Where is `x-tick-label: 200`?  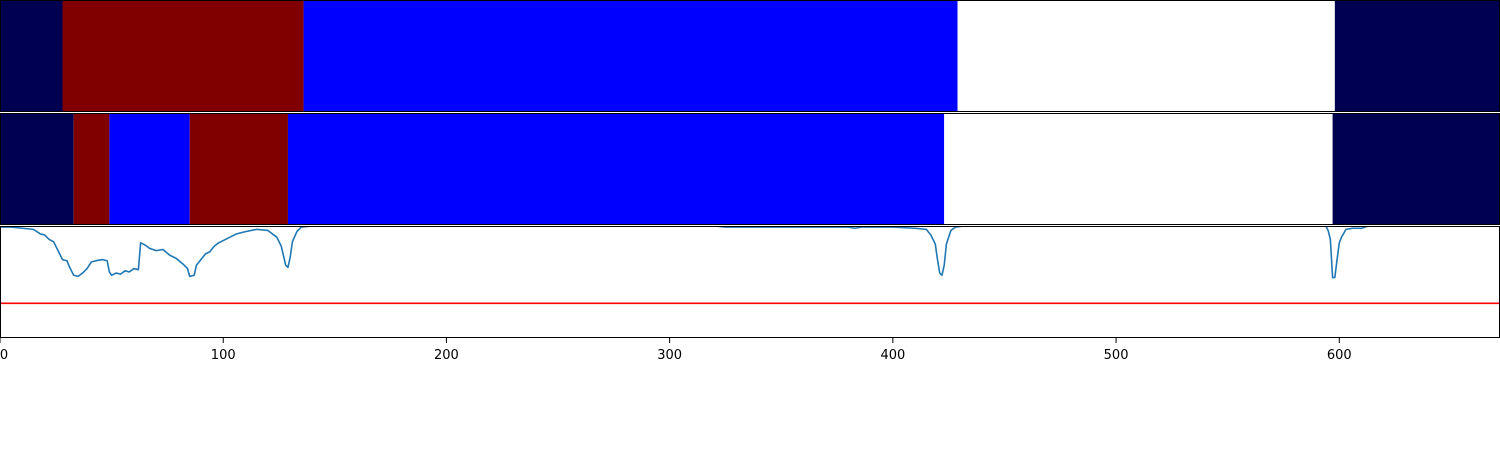
x-tick-label: 200 is located at coordinates (446, 355).